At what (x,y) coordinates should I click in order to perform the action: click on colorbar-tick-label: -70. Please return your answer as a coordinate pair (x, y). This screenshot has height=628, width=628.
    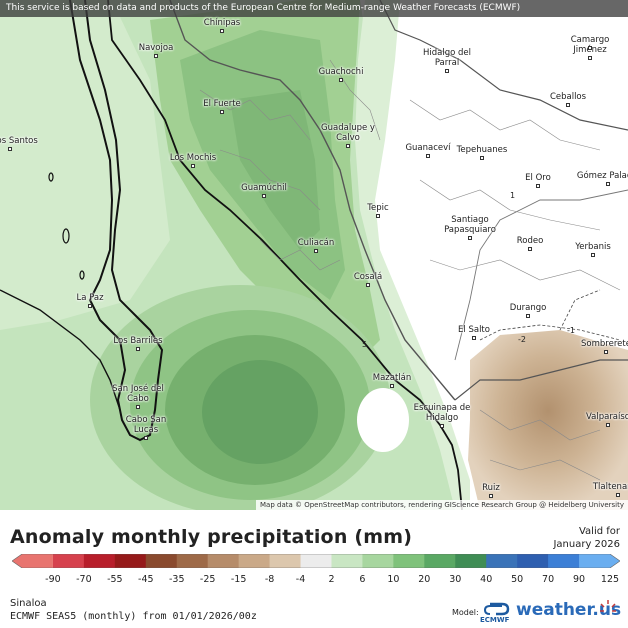
    Looking at the image, I should click on (84, 579).